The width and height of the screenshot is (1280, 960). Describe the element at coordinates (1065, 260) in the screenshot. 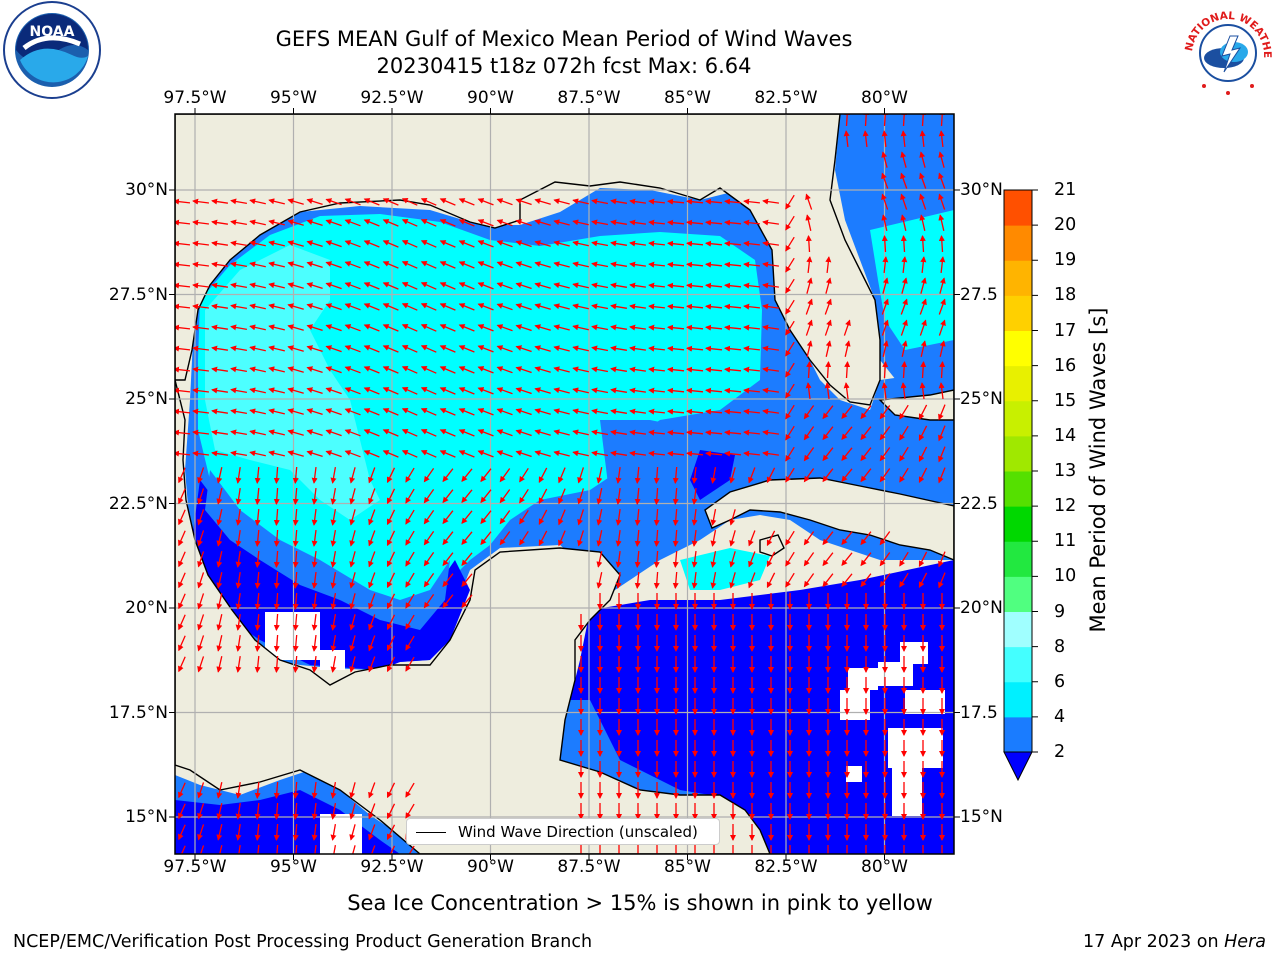

I see `colorbar-tick-label: 19` at that location.